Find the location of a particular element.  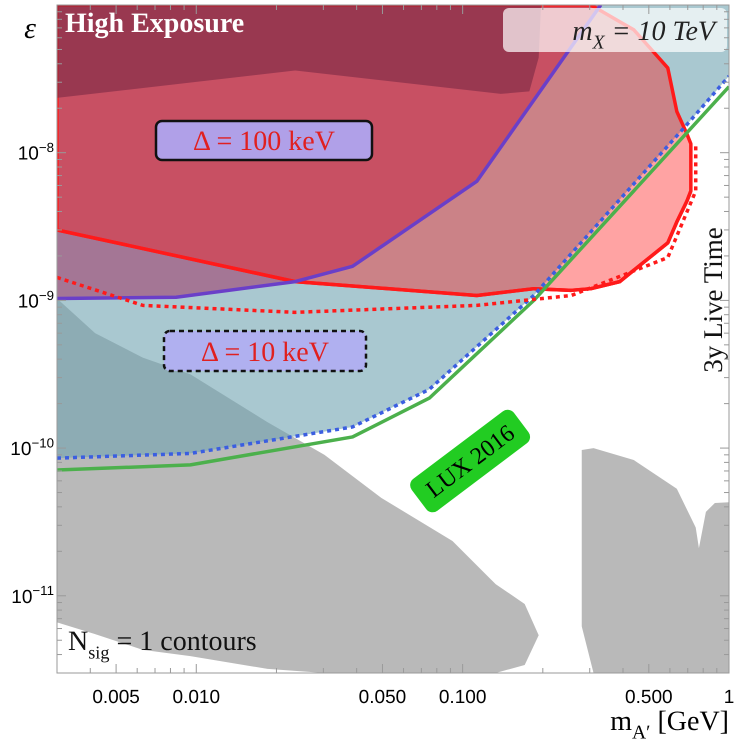

x-tick-label: 0.050 is located at coordinates (382, 697).